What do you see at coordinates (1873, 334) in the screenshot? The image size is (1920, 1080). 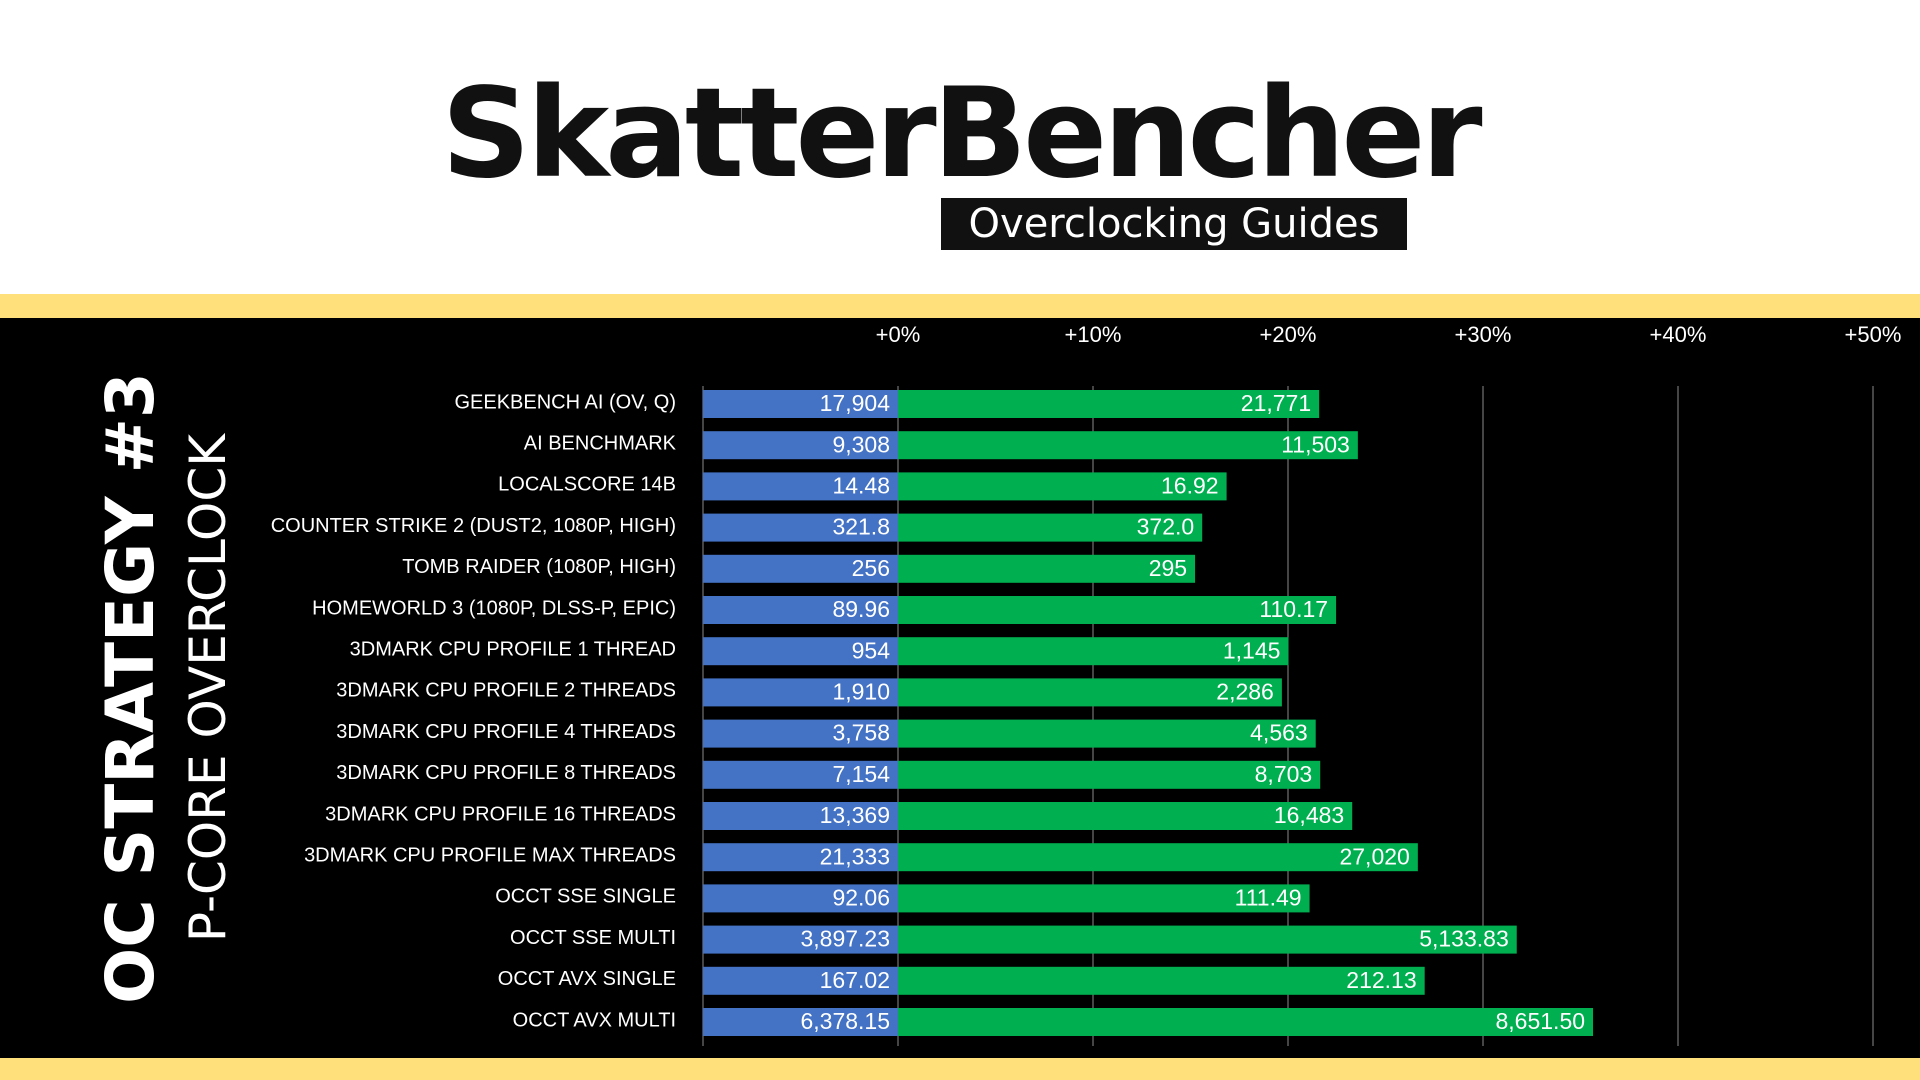 I see `x-tick-label: +50%` at bounding box center [1873, 334].